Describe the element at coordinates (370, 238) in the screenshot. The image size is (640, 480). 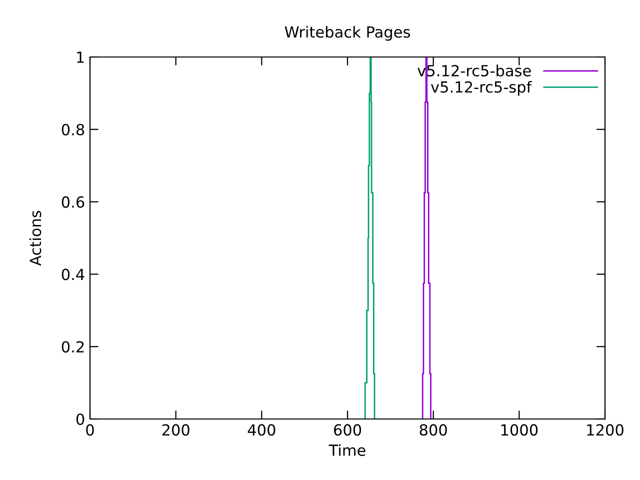
I see `line-series` at that location.